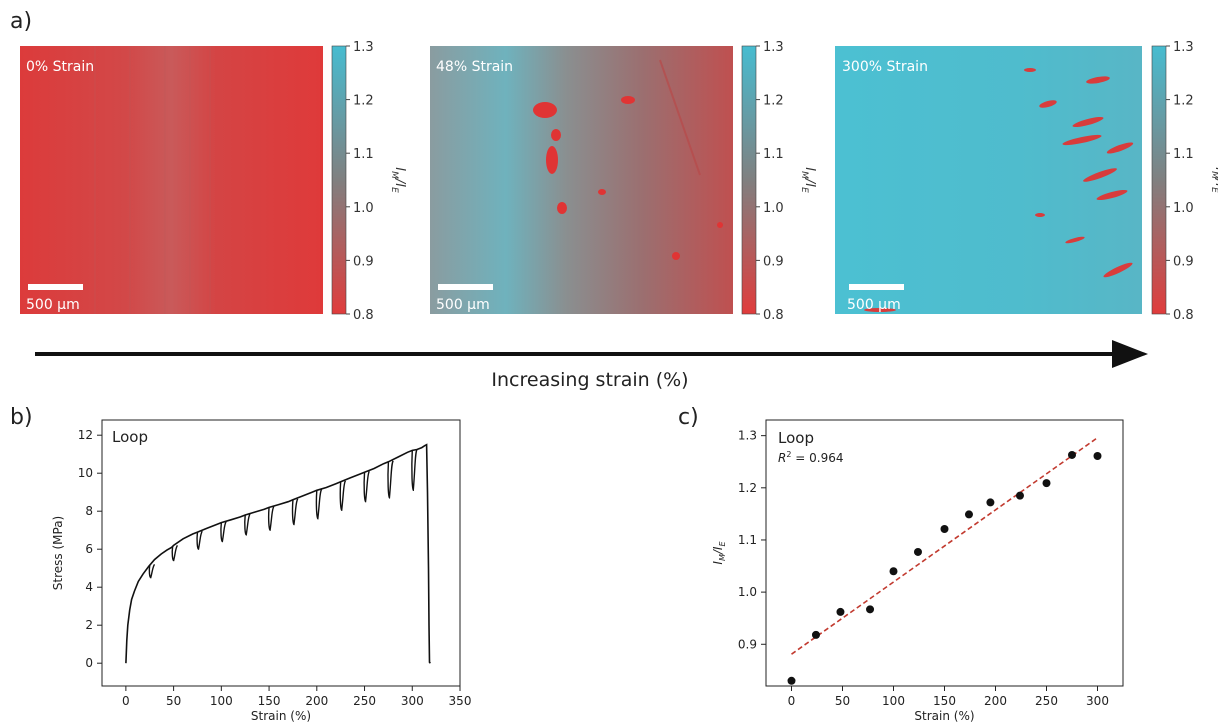 The image size is (1218, 726). Describe the element at coordinates (581, 180) in the screenshot. I see `strain-map-1: 48% Strain 500 µm` at that location.